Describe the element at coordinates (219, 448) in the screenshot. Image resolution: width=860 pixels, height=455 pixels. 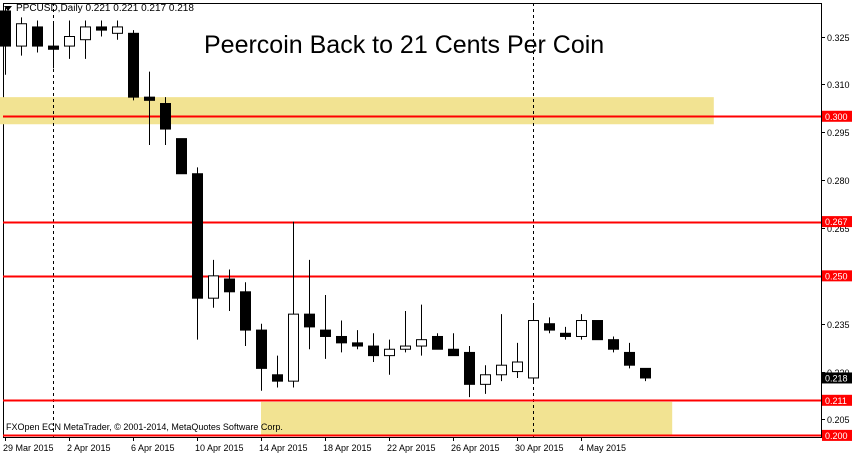
I see `x-tick-label: 10 Apr 2015` at that location.